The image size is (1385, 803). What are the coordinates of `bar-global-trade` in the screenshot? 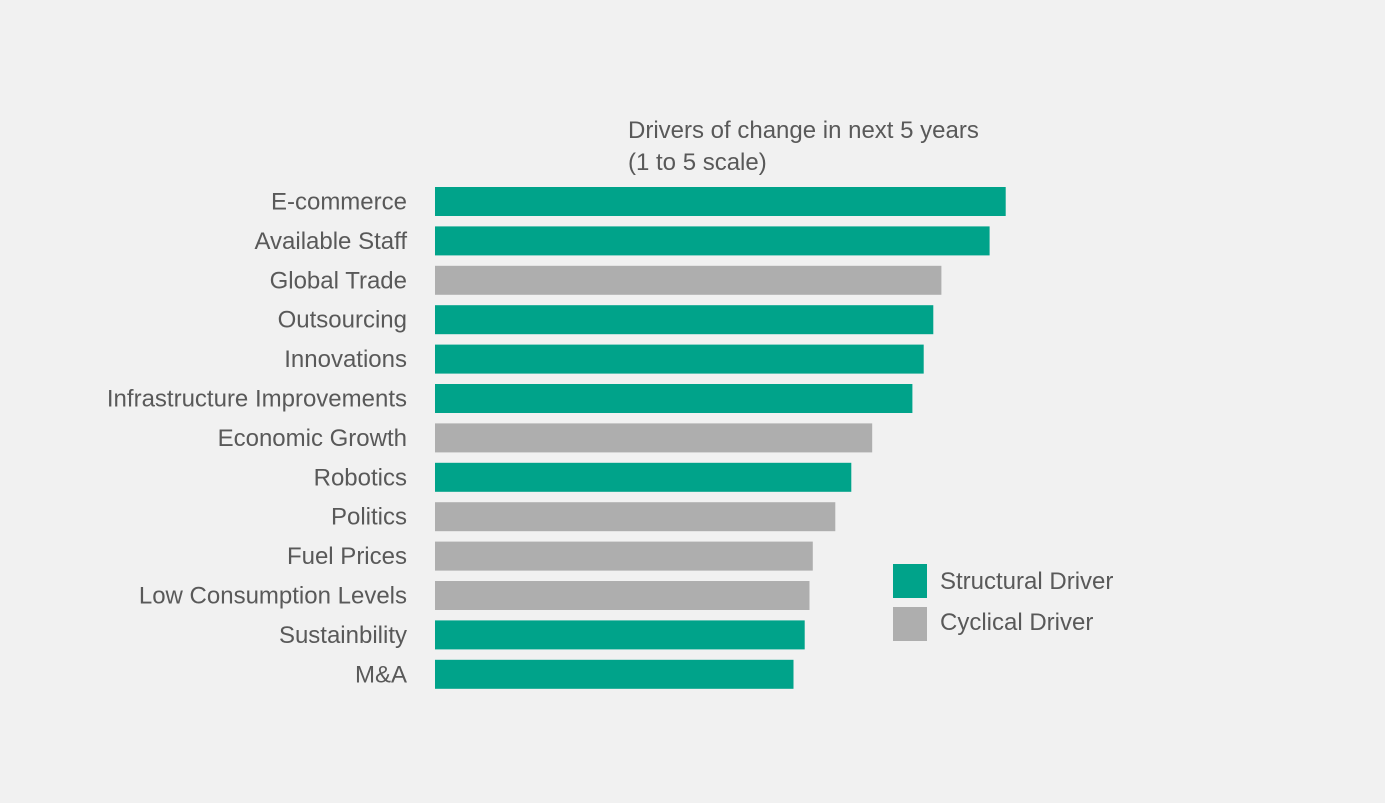 It's located at (688, 280).